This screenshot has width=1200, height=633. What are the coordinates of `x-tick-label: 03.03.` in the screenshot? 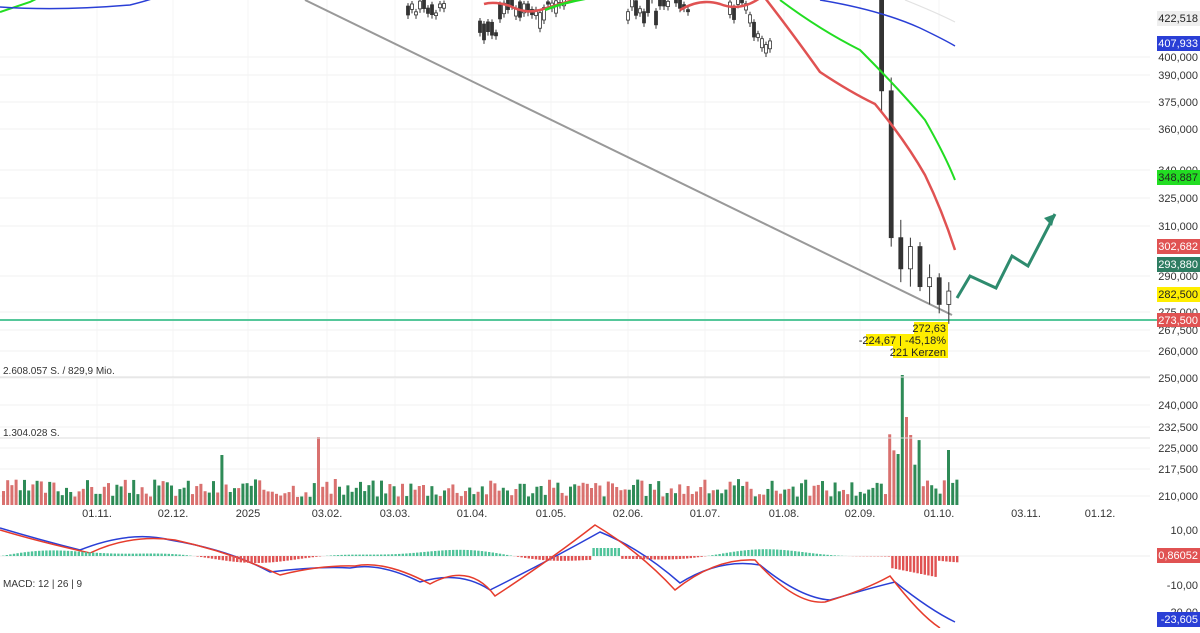 It's located at (395, 514).